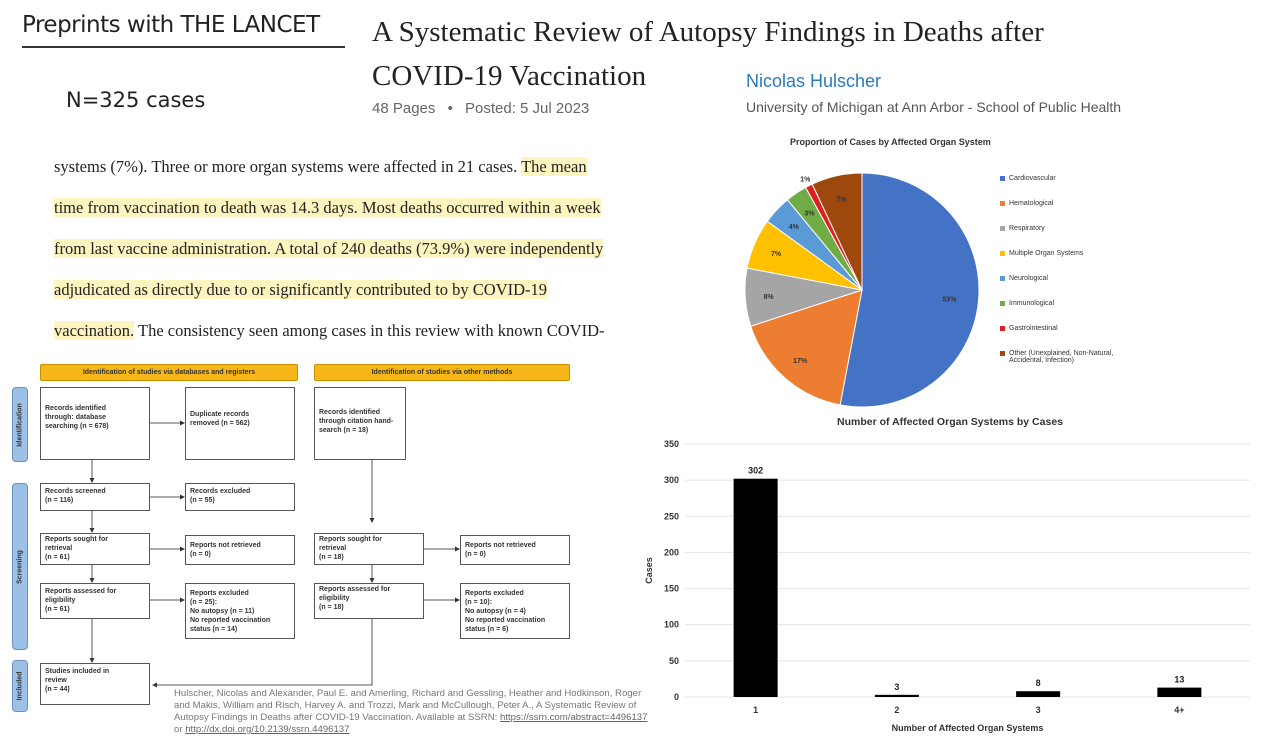 The width and height of the screenshot is (1280, 736). Describe the element at coordinates (805, 180) in the screenshot. I see `pie-data-label: 1%` at that location.